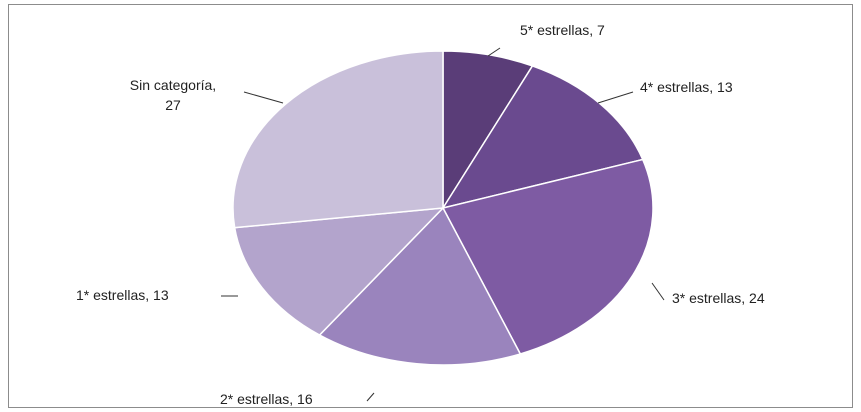 The height and width of the screenshot is (412, 861). I want to click on data-label: 5* estrellas, 7, so click(562, 30).